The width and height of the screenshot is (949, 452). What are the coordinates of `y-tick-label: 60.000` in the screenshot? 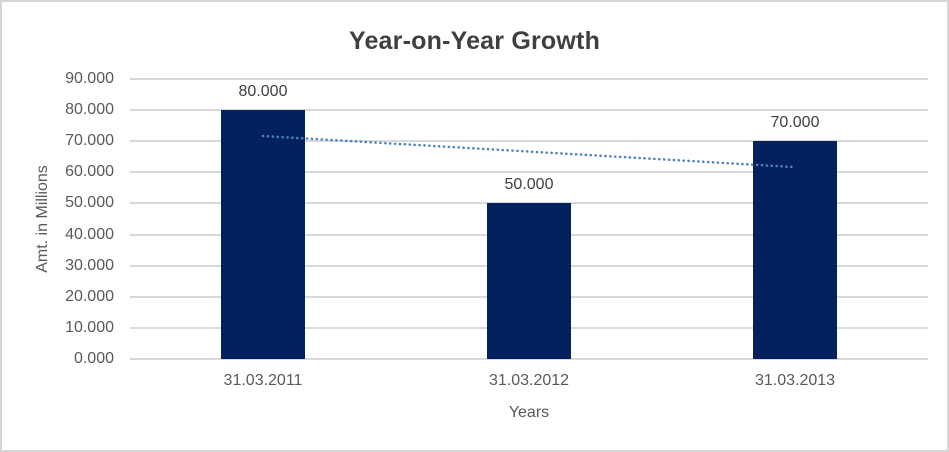 It's located at (89, 172).